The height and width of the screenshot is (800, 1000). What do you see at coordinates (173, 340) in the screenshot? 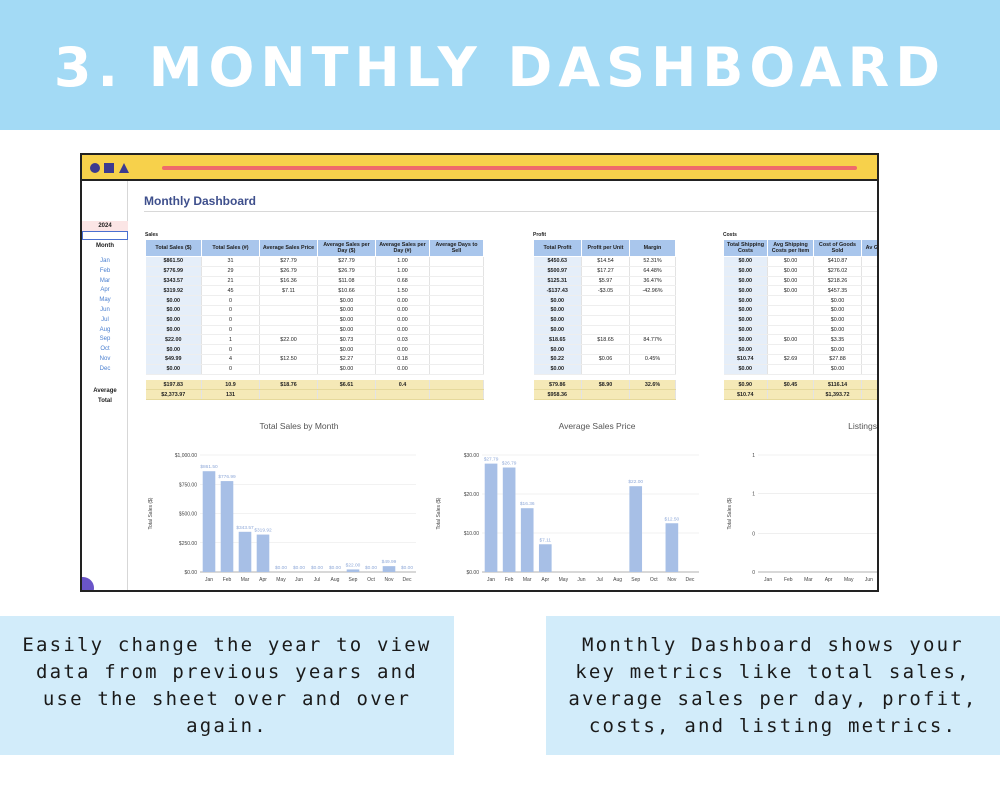
I see `table-cell: $22.00` at bounding box center [173, 340].